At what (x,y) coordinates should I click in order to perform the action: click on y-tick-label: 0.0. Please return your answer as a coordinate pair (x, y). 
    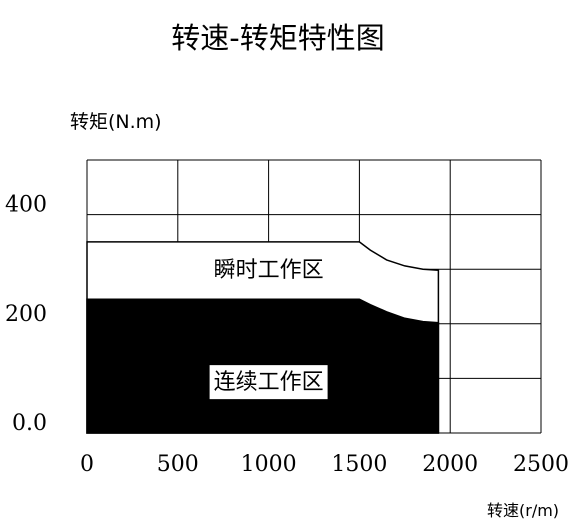
    Looking at the image, I should click on (29, 423).